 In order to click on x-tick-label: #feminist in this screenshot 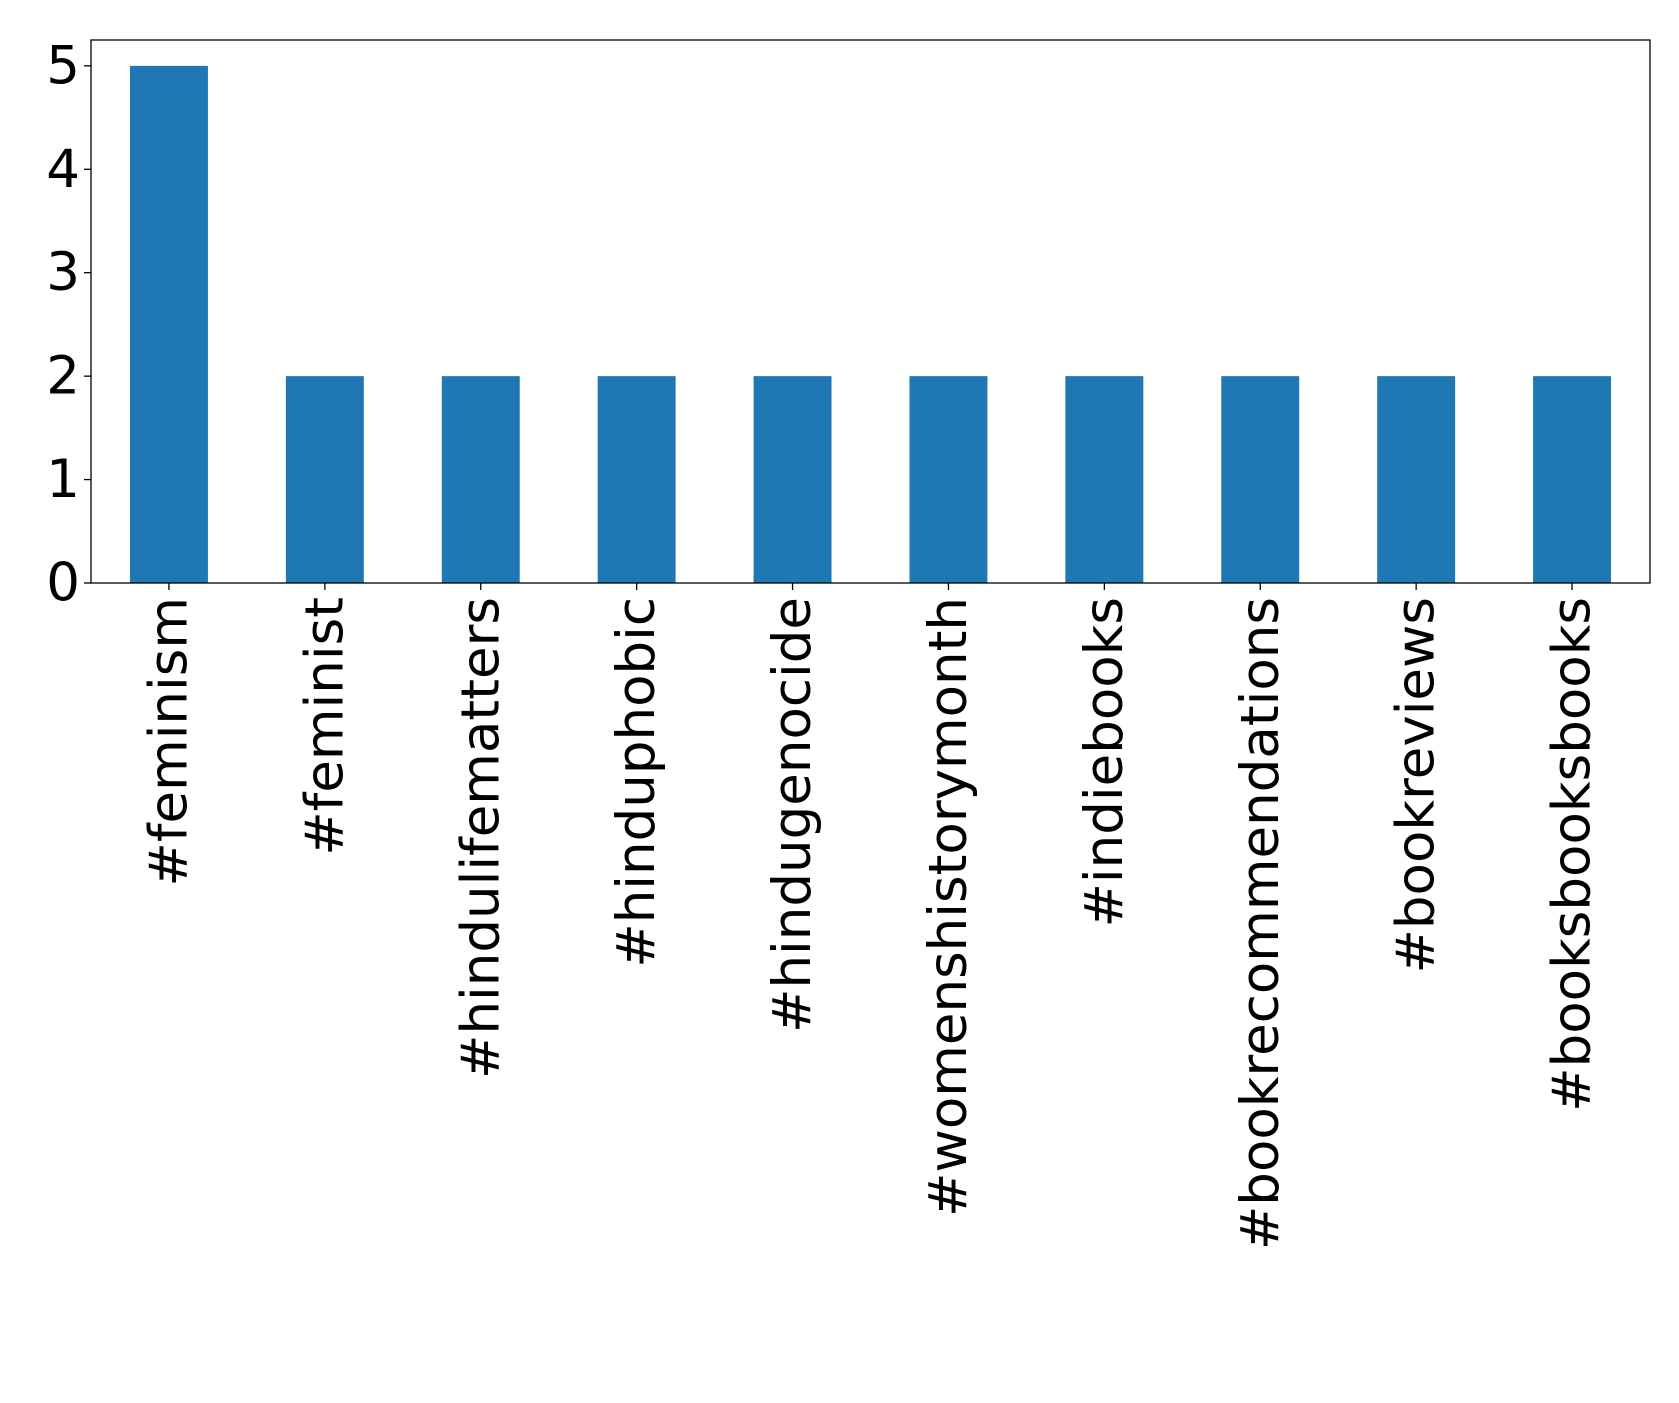, I will do `click(324, 726)`.